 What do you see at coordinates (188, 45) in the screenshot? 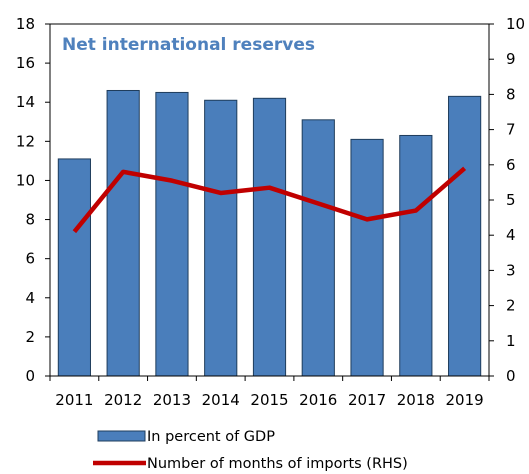
I see `chart-title: Net international reserves` at bounding box center [188, 45].